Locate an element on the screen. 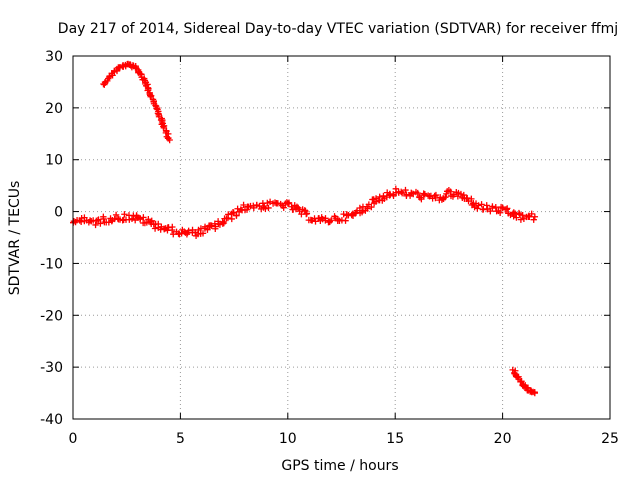 The height and width of the screenshot is (480, 640). y-tick-label: -40 is located at coordinates (51, 420).